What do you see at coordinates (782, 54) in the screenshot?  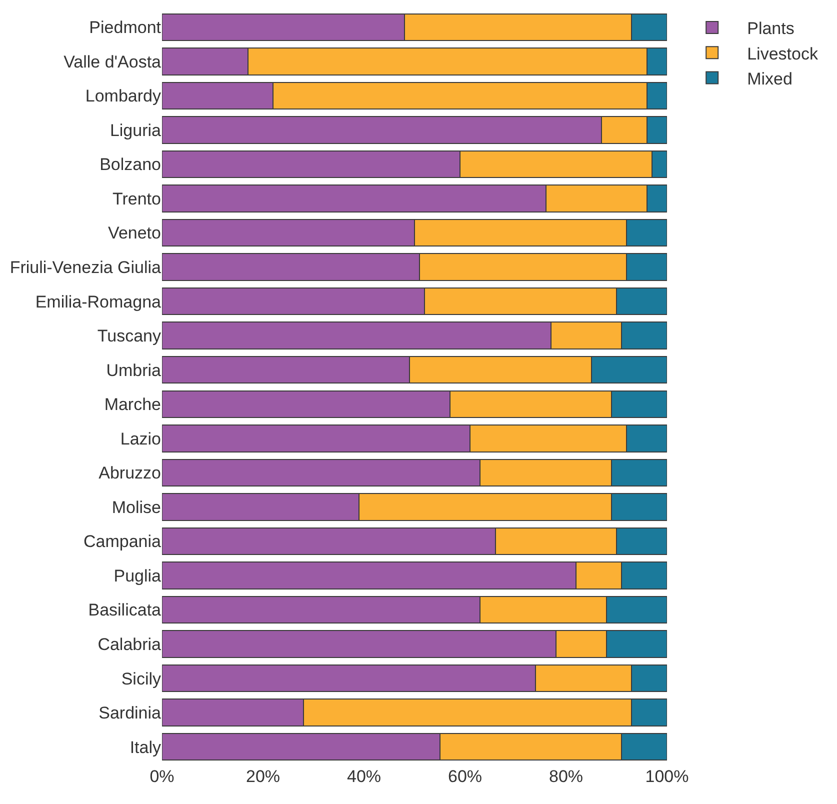 I see `legend-label: Livestock` at bounding box center [782, 54].